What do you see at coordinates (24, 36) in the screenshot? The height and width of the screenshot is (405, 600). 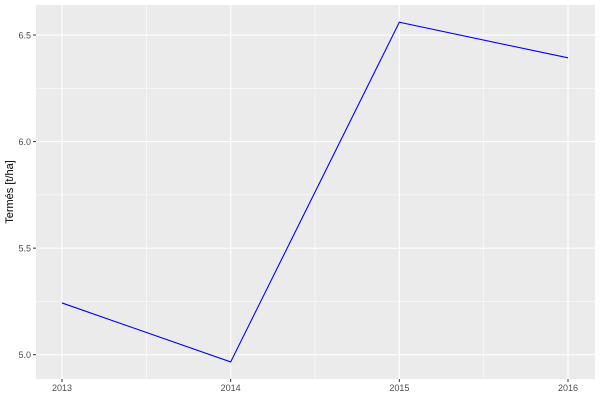 I see `y-tick-label: 6.5` at bounding box center [24, 36].